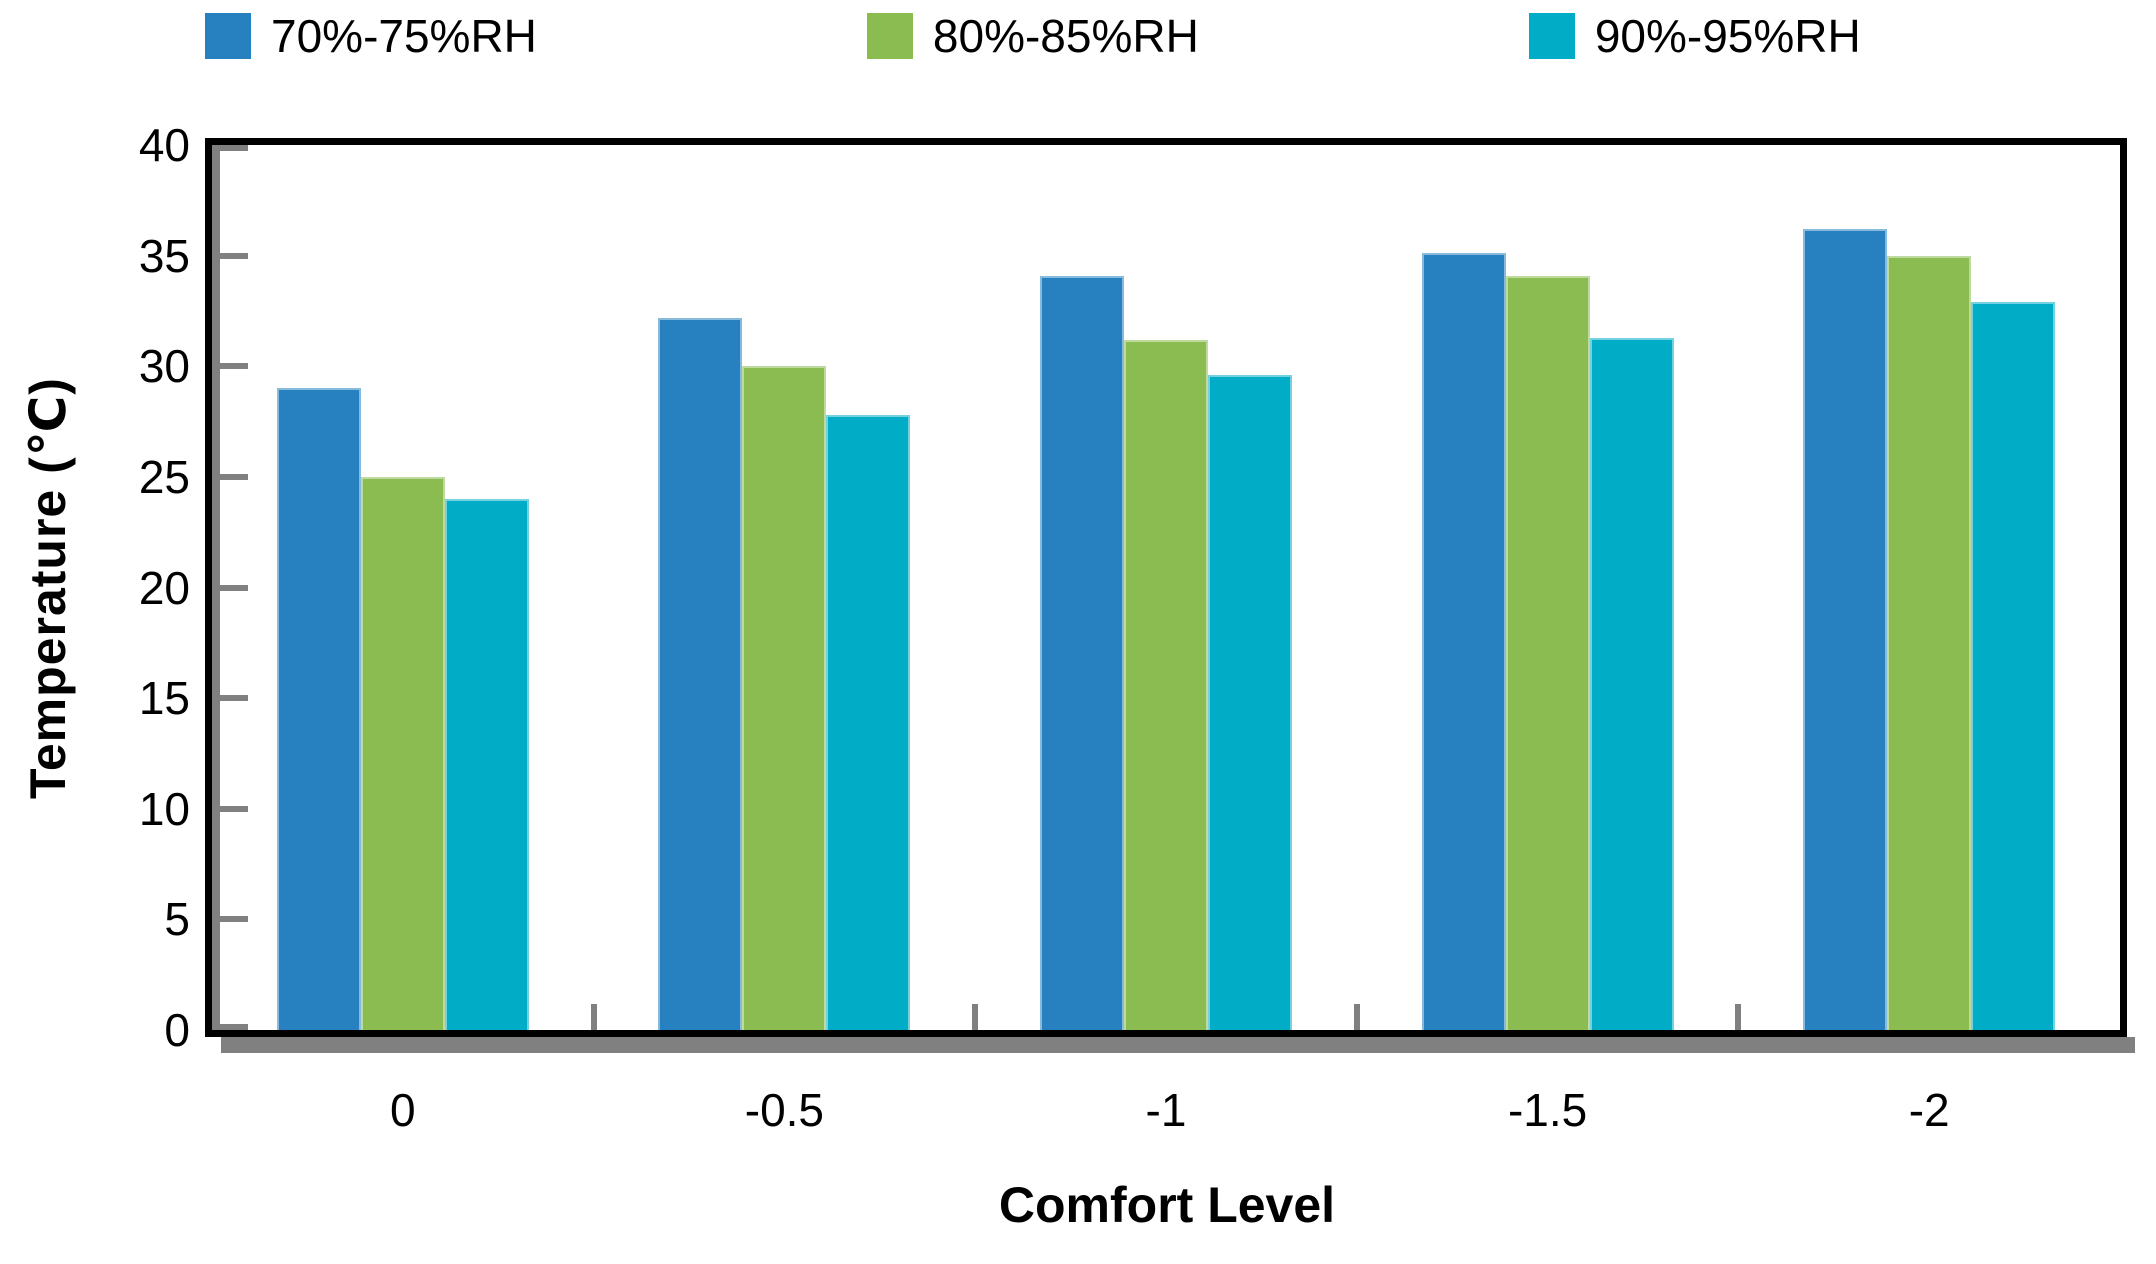 This screenshot has height=1264, width=2156. What do you see at coordinates (784, 698) in the screenshot?
I see `bar-80%-85%RH--0.5` at bounding box center [784, 698].